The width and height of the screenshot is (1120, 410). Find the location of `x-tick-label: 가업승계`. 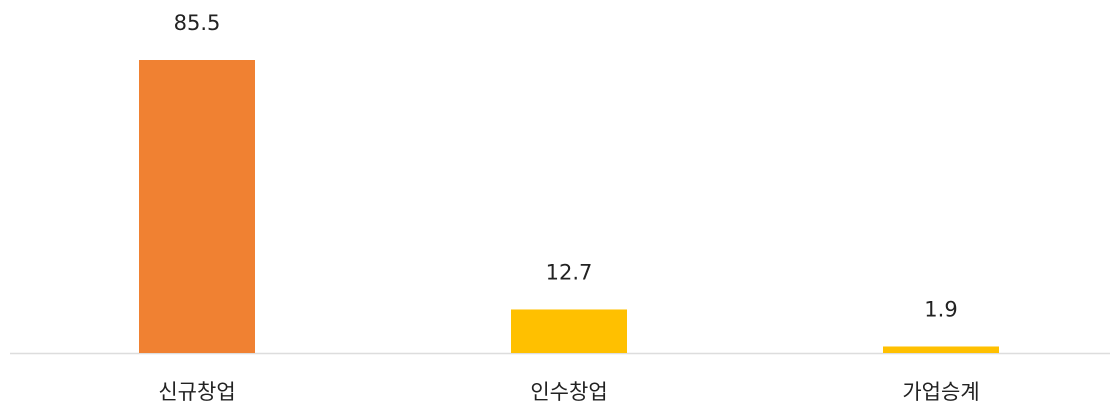

x-tick-label: 가업승계 is located at coordinates (940, 392).